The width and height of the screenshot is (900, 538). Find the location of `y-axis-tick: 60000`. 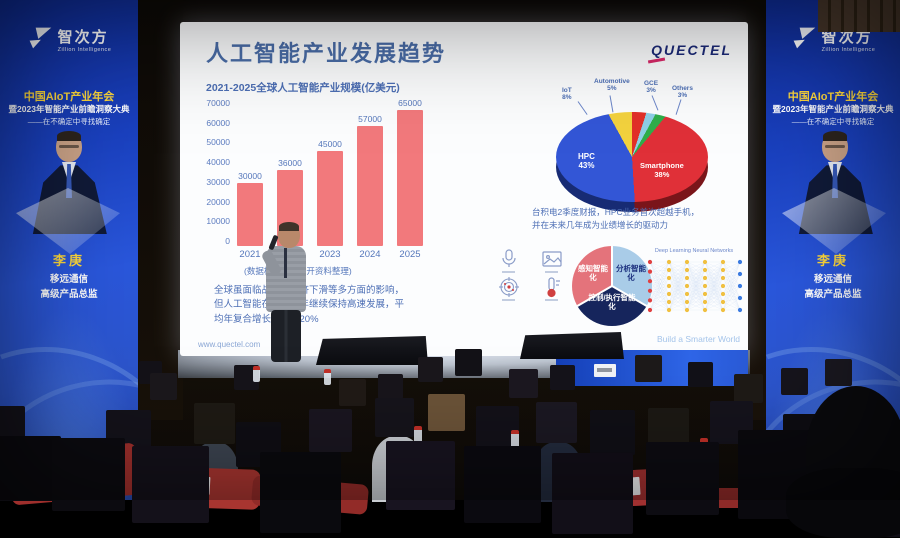

y-axis-tick: 60000 is located at coordinates (218, 122).